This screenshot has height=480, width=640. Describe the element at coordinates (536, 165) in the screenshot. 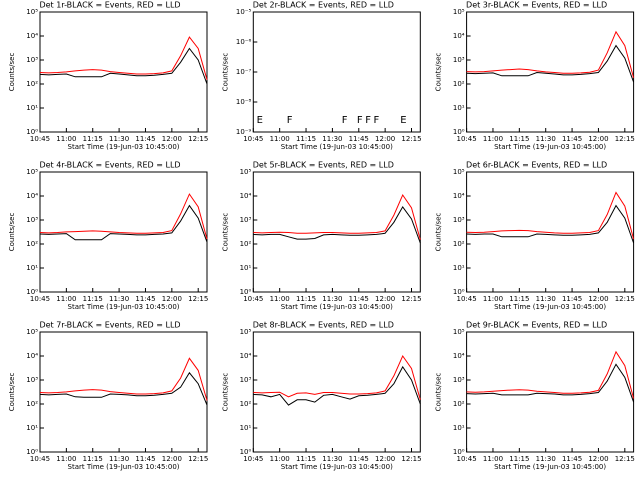

I see `chart-title: Det 6r-BLACK = Events, RED = LLD` at that location.